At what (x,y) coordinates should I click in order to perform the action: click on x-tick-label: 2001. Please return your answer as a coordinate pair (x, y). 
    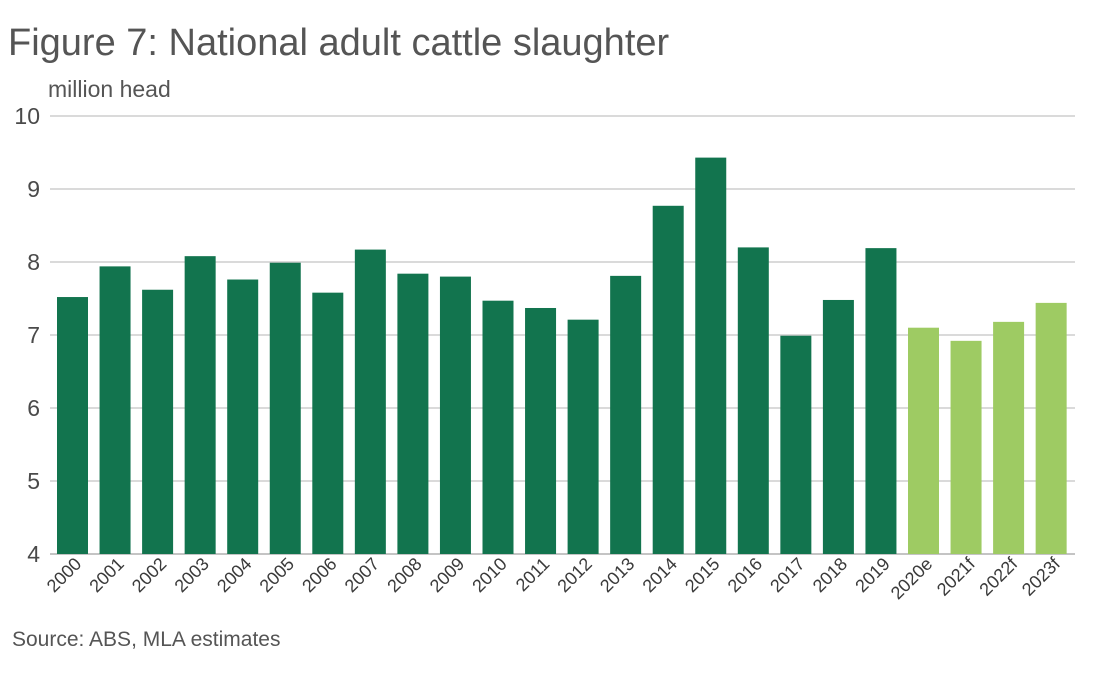
    Looking at the image, I should click on (106, 575).